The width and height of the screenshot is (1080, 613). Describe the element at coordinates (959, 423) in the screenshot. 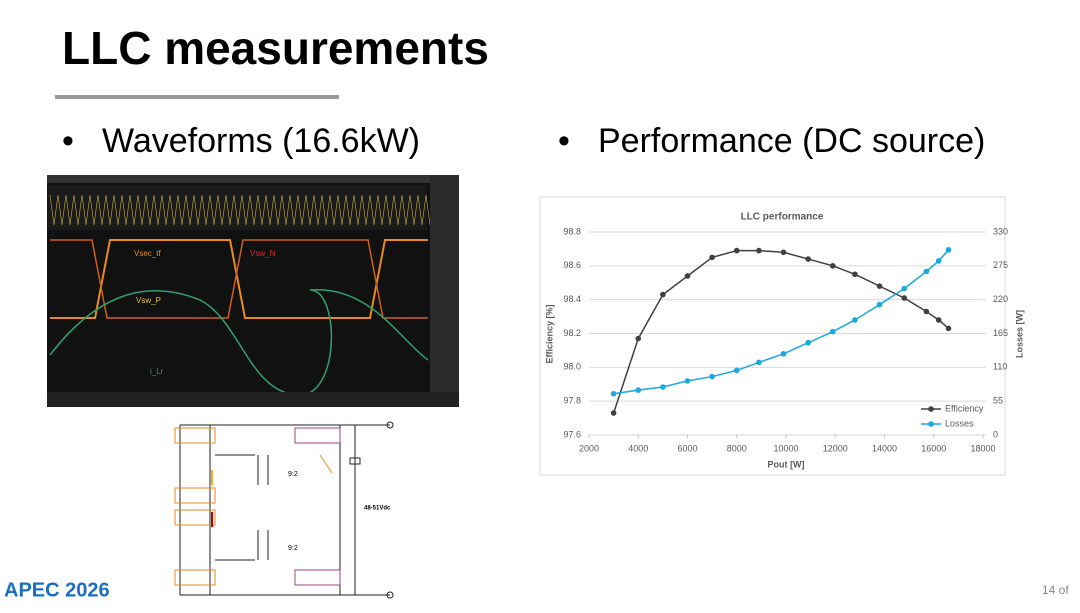

I see `legend-label: Losses` at that location.